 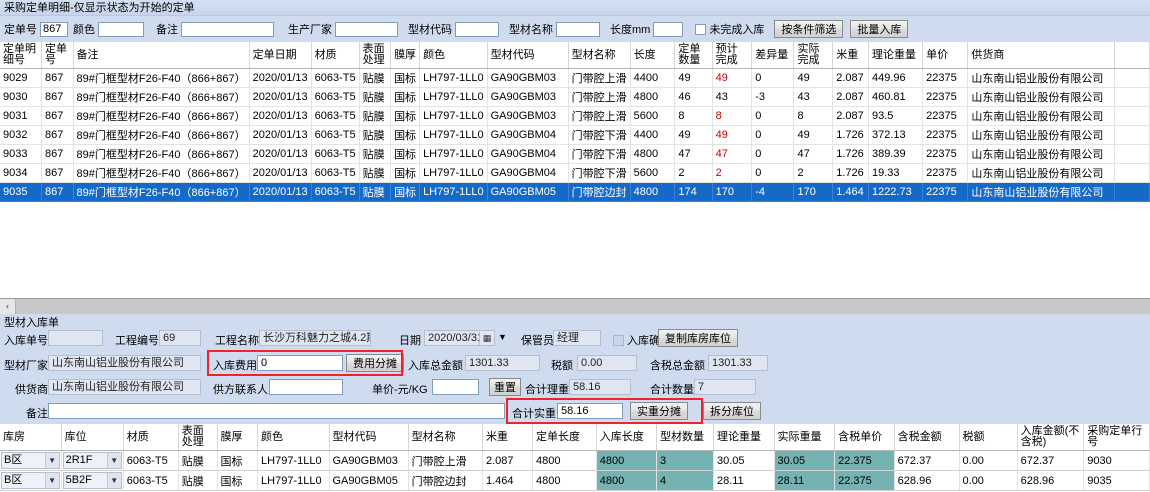 I want to click on order-cell-2-0: 9031, so click(x=21, y=116).